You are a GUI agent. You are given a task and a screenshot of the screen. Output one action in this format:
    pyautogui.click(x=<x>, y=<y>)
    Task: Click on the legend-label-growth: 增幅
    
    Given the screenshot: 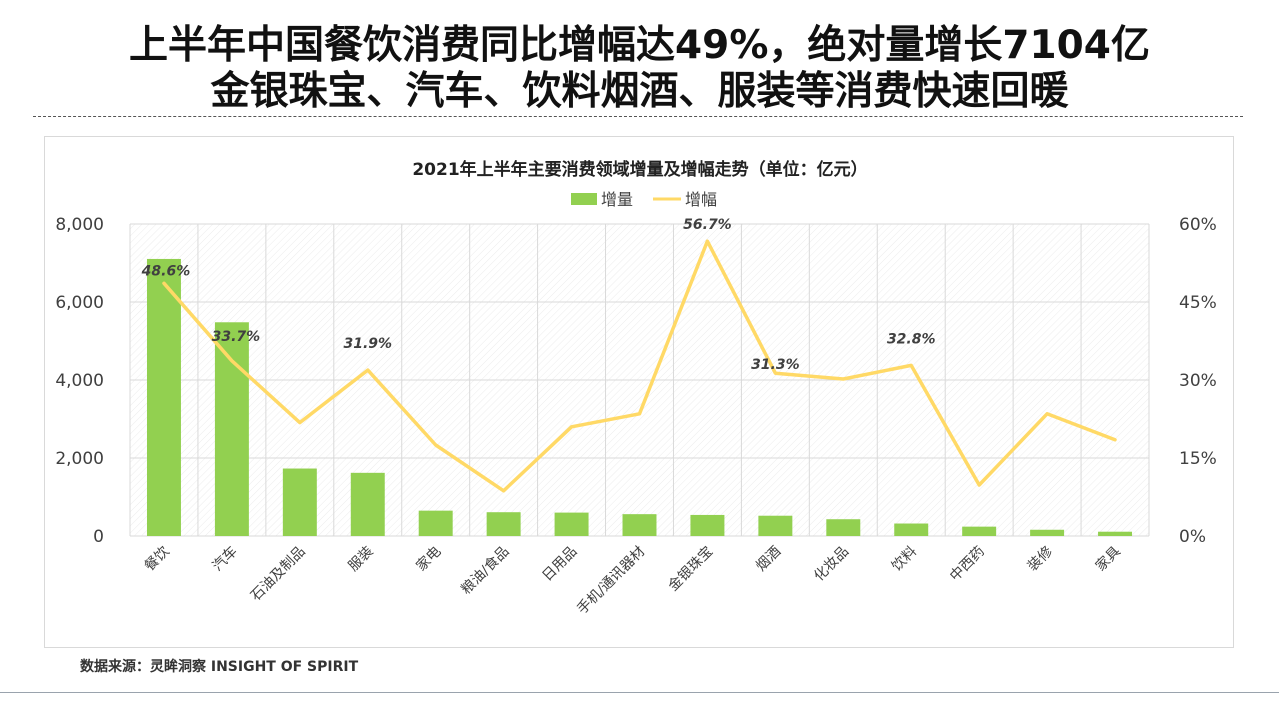 What is the action you would take?
    pyautogui.click(x=701, y=199)
    